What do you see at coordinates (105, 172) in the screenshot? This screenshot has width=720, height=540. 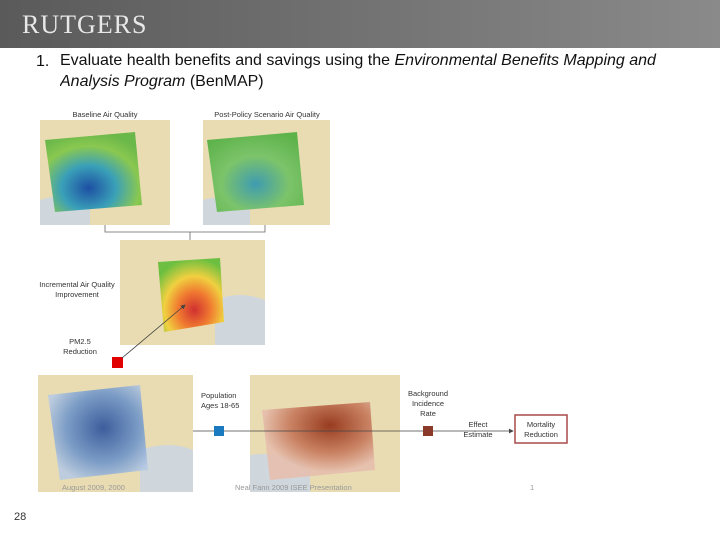 I see `map-baseline` at bounding box center [105, 172].